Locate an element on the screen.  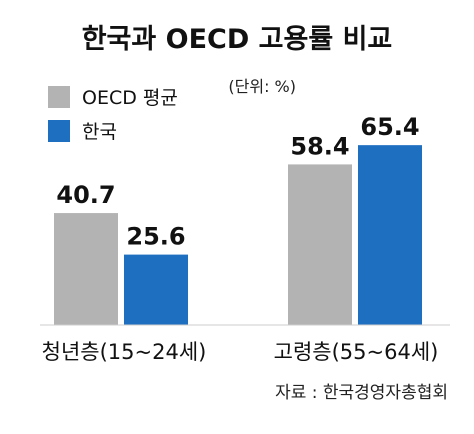
unit-label: (단위: %) is located at coordinates (262, 86).